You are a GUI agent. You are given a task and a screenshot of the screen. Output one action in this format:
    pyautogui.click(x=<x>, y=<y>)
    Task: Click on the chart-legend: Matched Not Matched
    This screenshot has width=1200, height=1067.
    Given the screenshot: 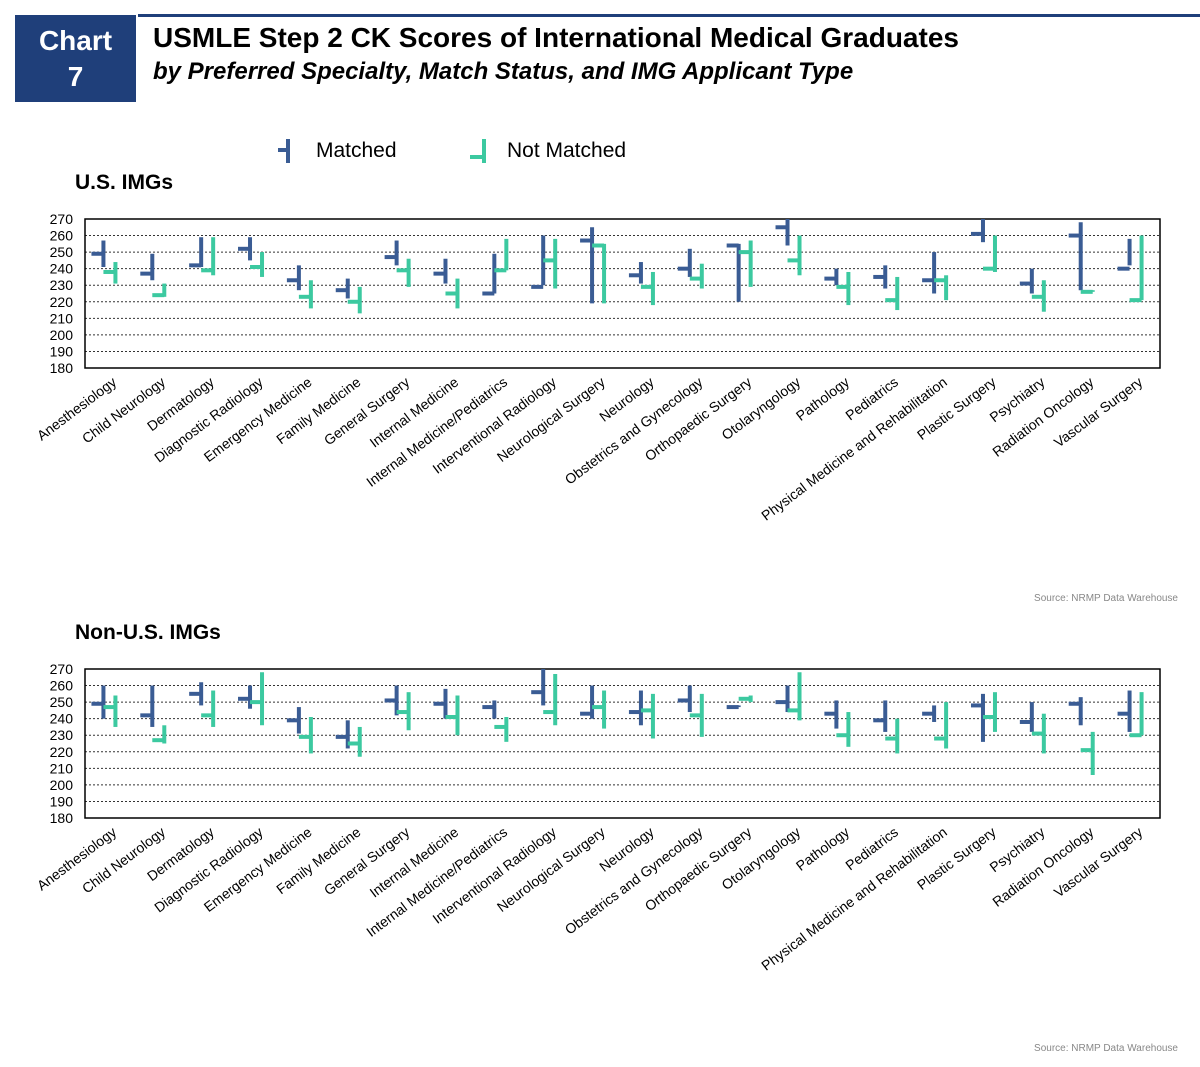 What is the action you would take?
    pyautogui.click(x=452, y=151)
    